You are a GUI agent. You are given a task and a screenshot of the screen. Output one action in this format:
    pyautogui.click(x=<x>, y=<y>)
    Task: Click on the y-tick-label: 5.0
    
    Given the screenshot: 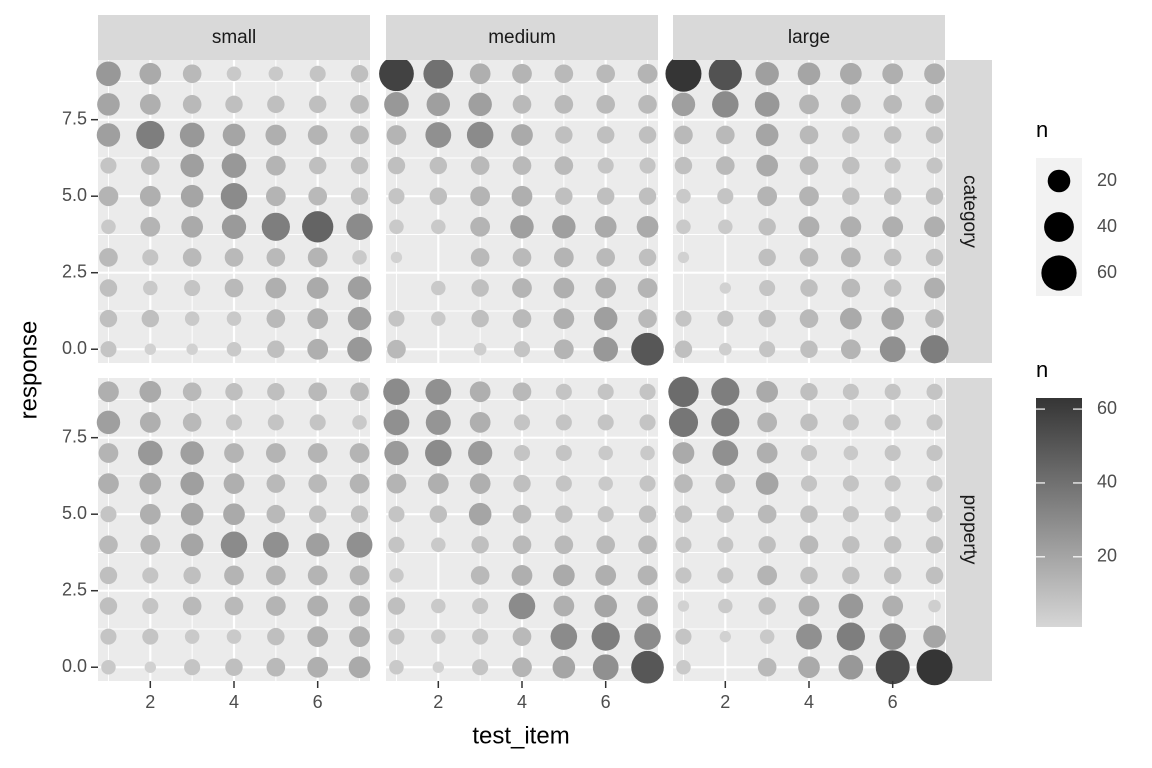 What is the action you would take?
    pyautogui.click(x=74, y=195)
    